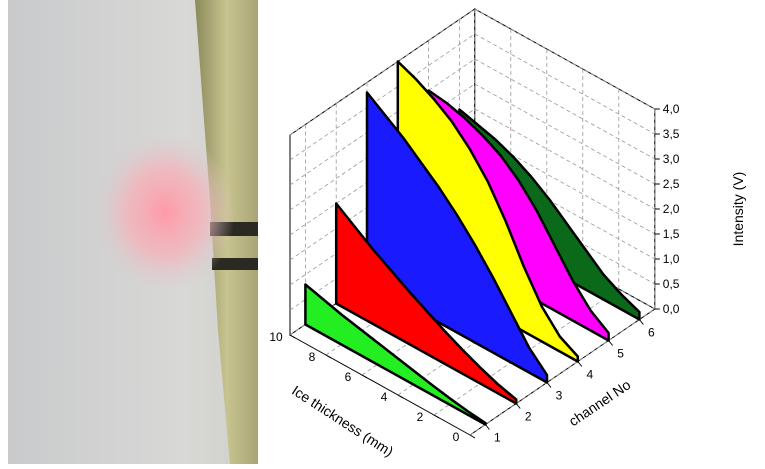 The width and height of the screenshot is (765, 469). I want to click on y-tick-label: 1, so click(497, 438).